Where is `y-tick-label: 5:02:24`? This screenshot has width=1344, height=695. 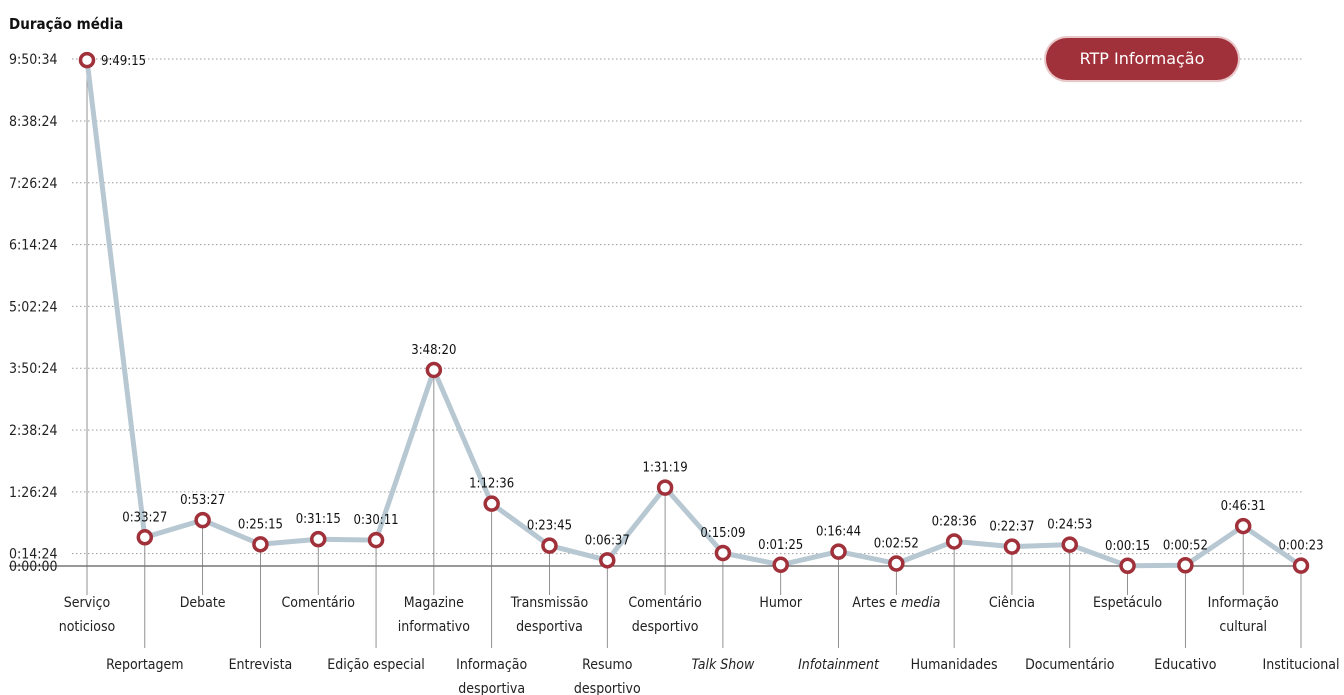
y-tick-label: 5:02:24 is located at coordinates (33, 307).